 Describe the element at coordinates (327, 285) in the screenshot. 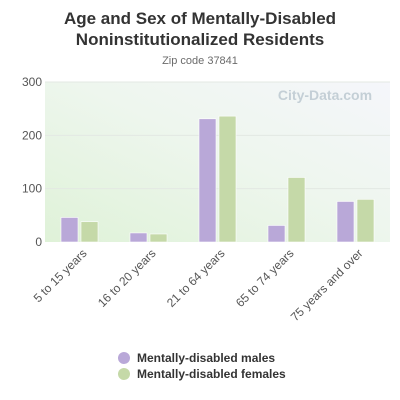

I see `x-tick-label-4: 75 years and over` at that location.